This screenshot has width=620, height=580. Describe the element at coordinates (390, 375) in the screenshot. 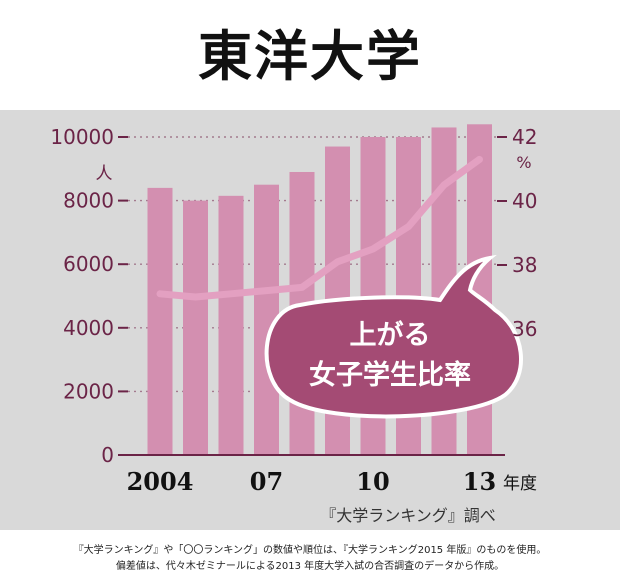

I see `callout-line-2: 女子学生比率` at that location.